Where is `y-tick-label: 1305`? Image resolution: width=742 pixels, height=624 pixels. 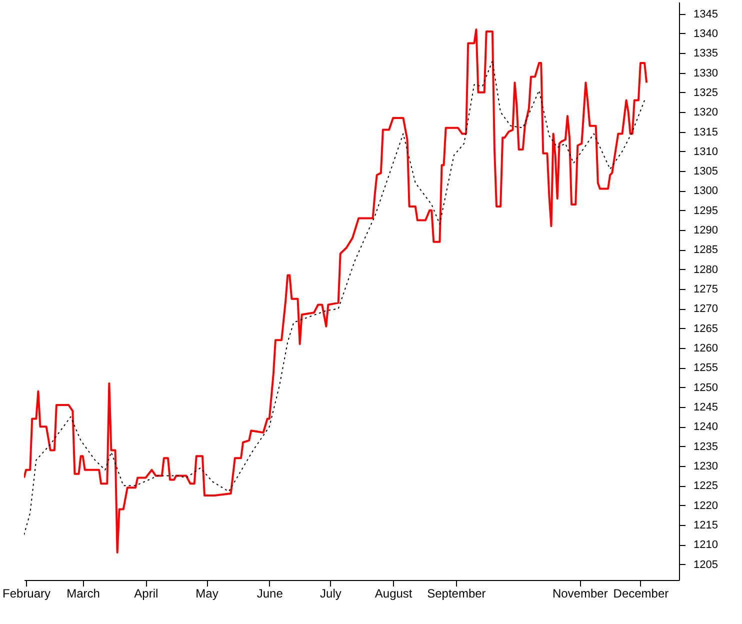
y-tick-label: 1305 is located at coordinates (706, 172).